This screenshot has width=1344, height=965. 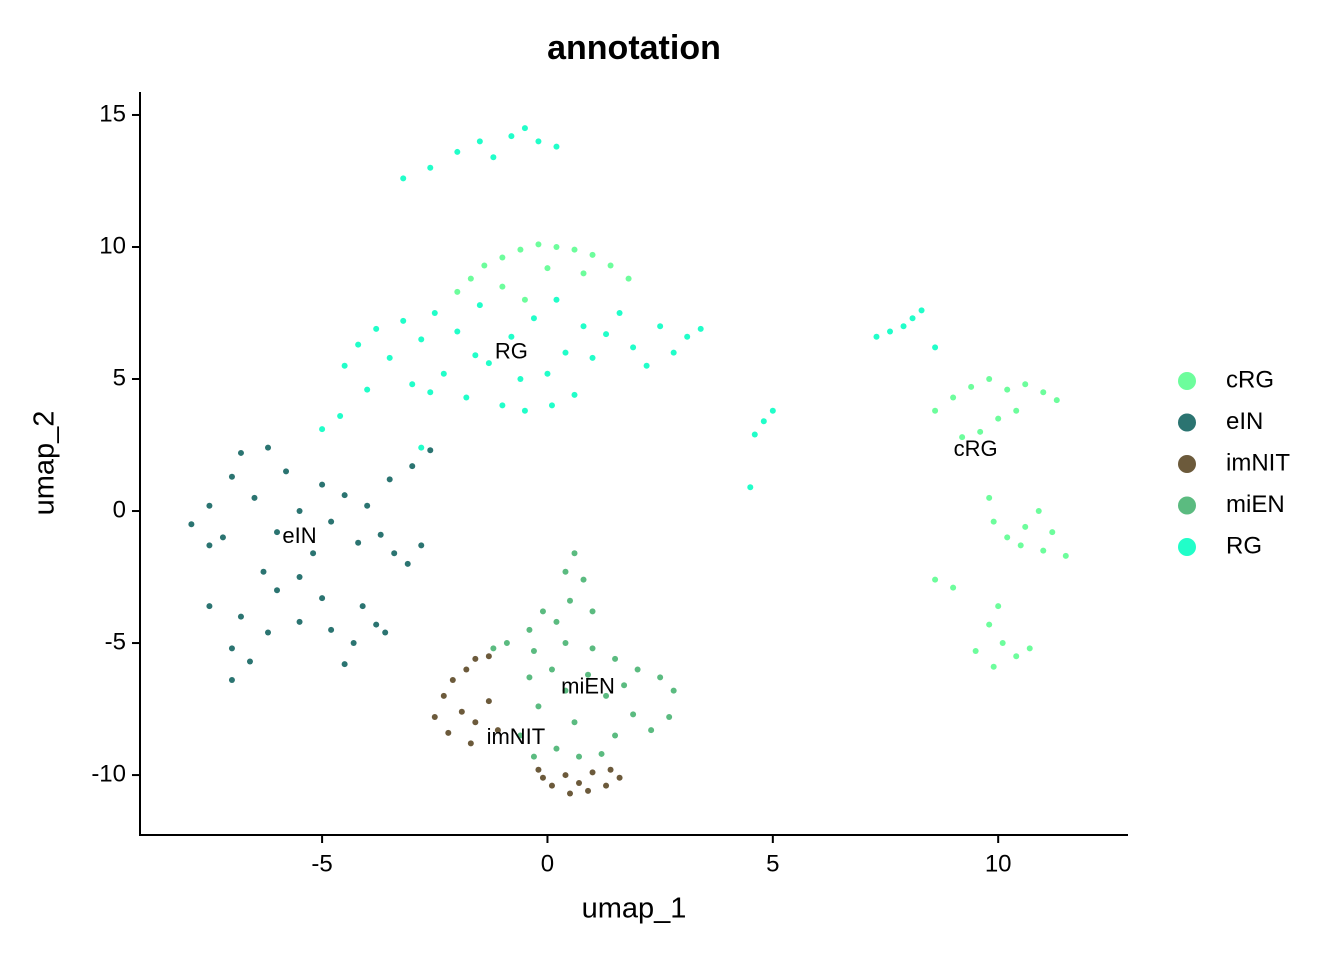 What do you see at coordinates (772, 863) in the screenshot?
I see `x-tick-label: 5` at bounding box center [772, 863].